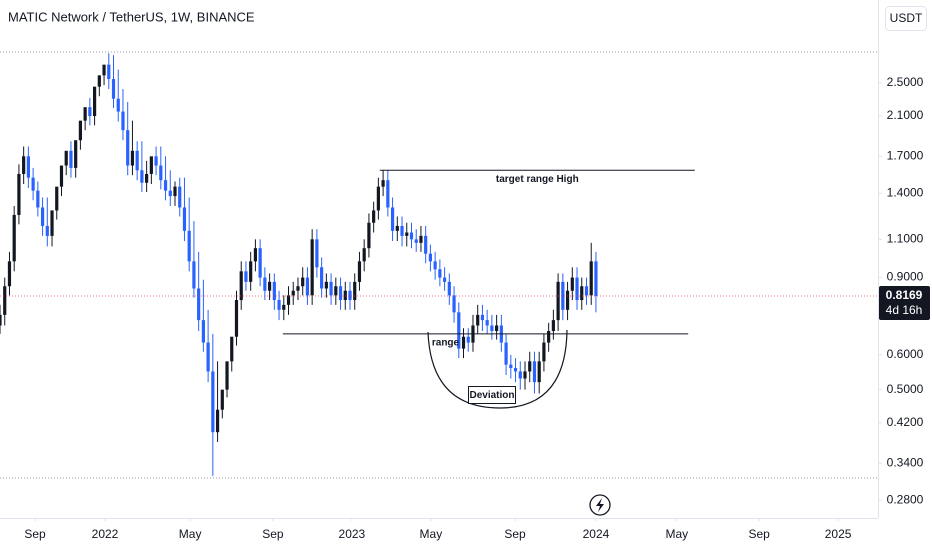 The height and width of the screenshot is (550, 932). What do you see at coordinates (905, 238) in the screenshot?
I see `y-tick-label: 1.1000` at bounding box center [905, 238].